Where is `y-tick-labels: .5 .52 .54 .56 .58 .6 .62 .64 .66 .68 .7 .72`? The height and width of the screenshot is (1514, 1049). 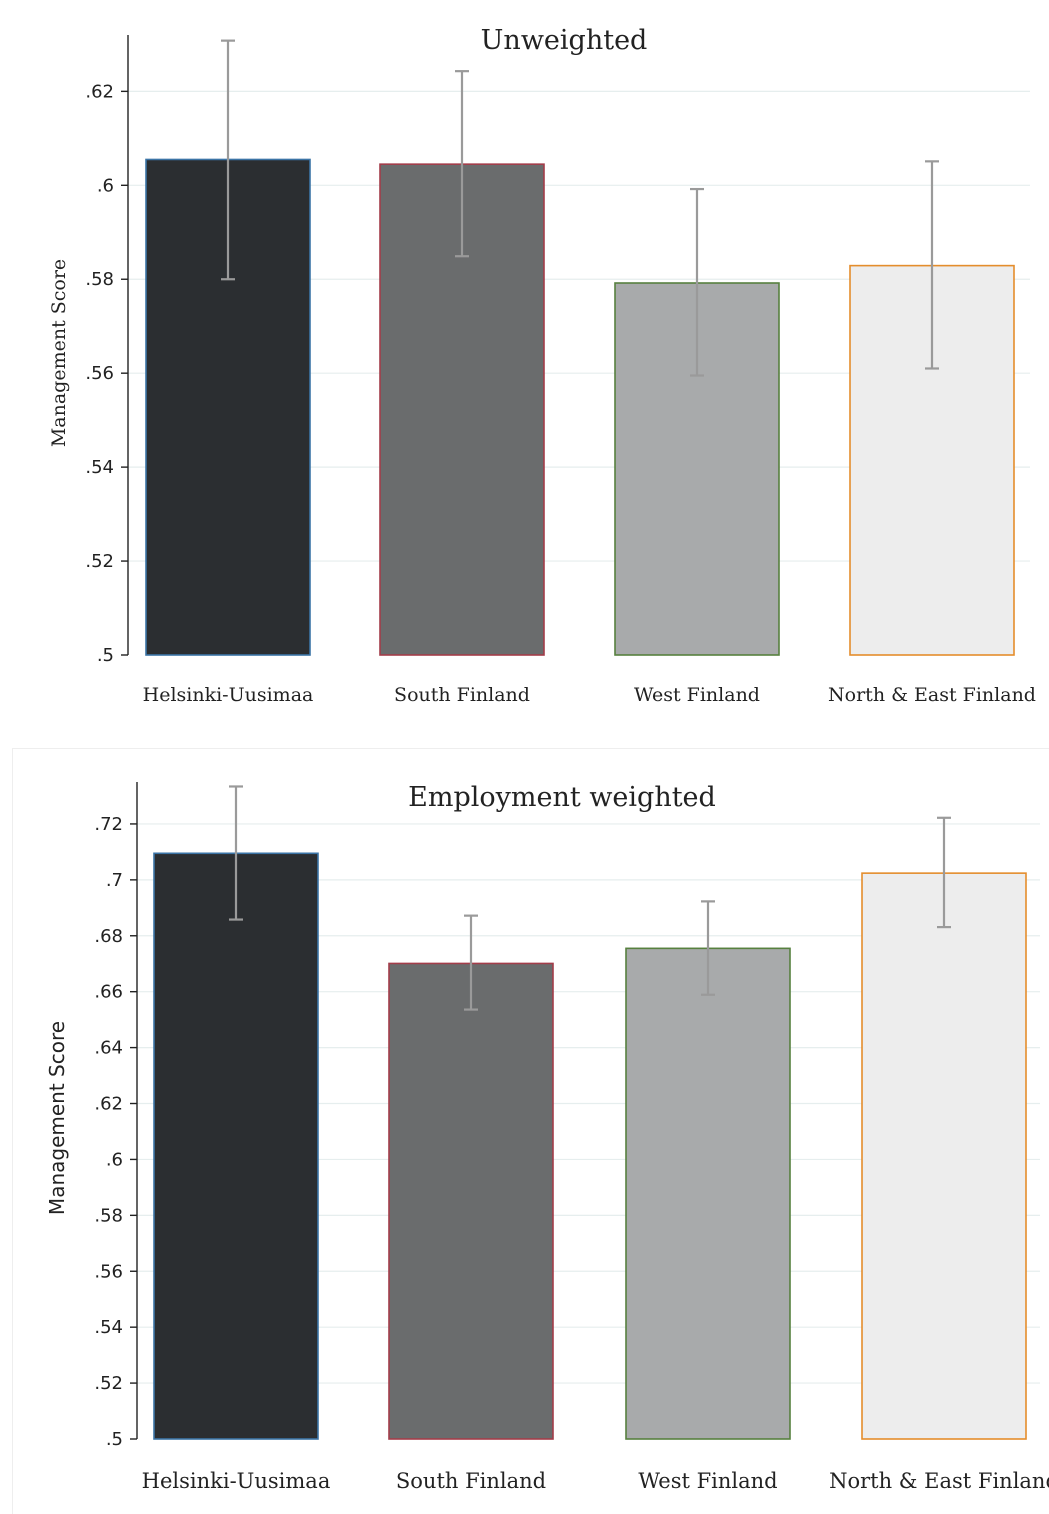 y-tick-labels: .5 .52 .54 .56 .58 .6 .62 .64 .66 .68 .7 .72 is located at coordinates (115, 1132).